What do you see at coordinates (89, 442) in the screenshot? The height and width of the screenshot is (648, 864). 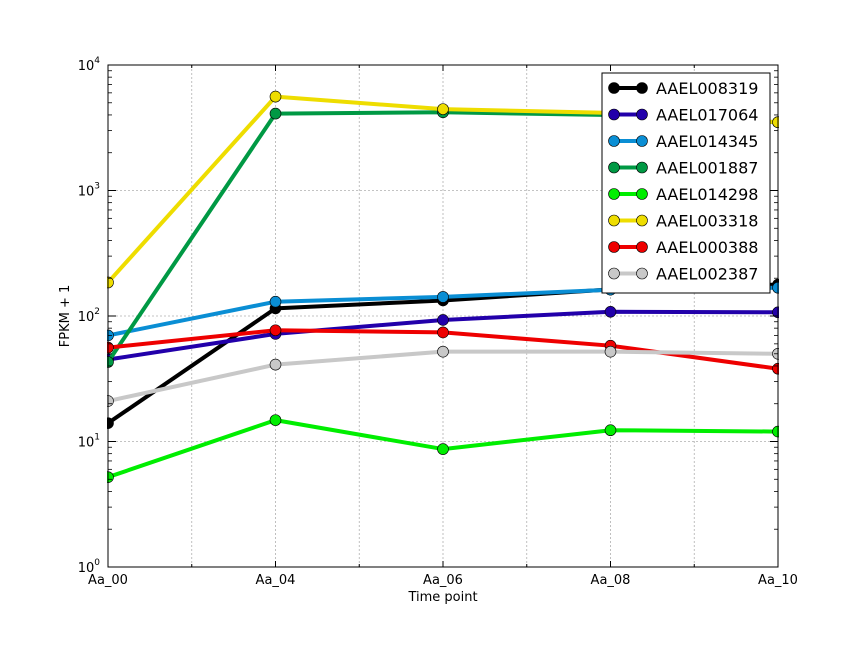 I see `y-tick-label: 10¹` at bounding box center [89, 442].